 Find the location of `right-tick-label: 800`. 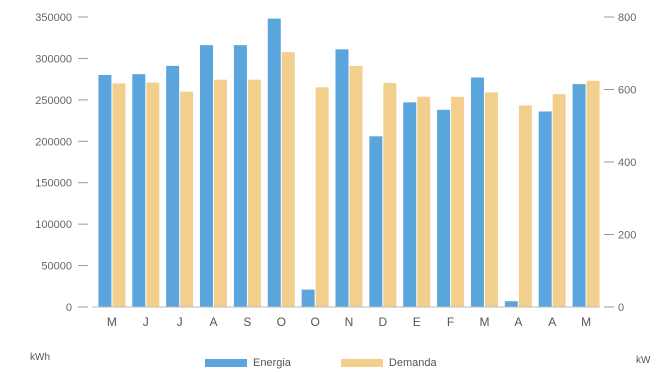

right-tick-label: 800 is located at coordinates (627, 18).